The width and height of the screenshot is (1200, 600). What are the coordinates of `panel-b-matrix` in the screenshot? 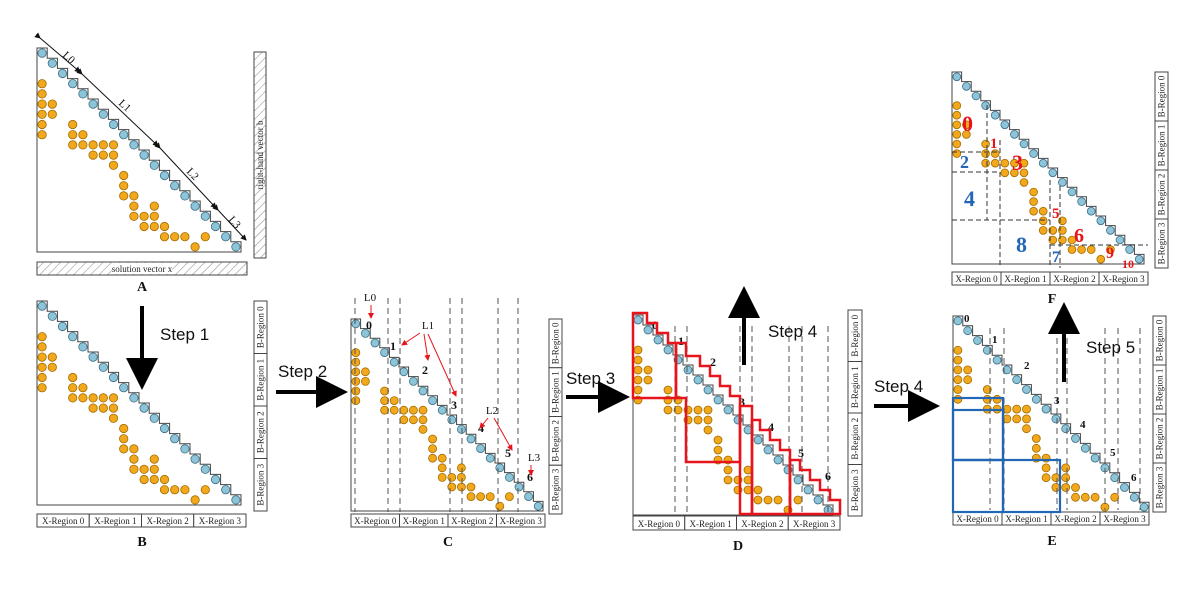 It's located at (139, 403).